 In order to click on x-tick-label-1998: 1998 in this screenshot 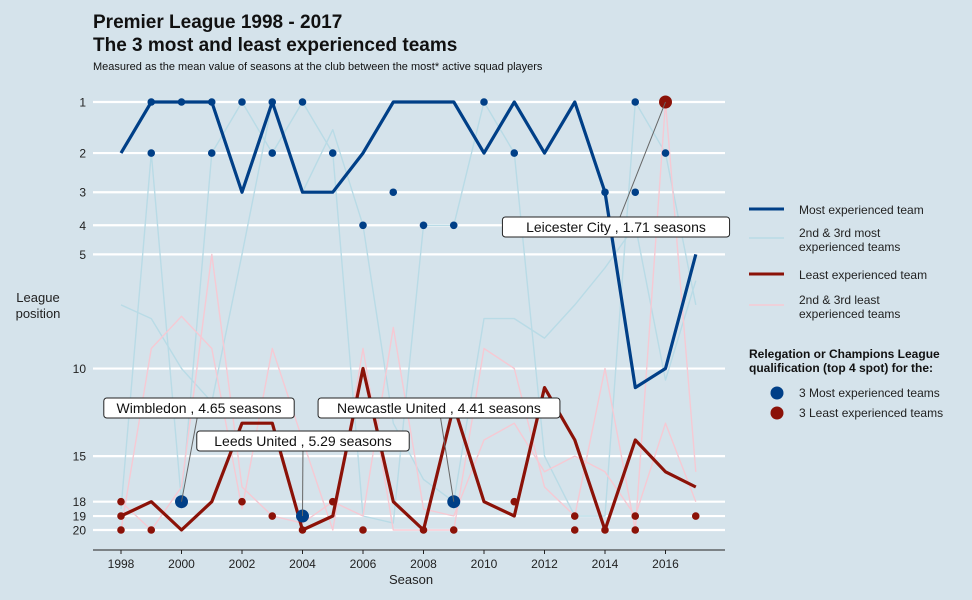, I will do `click(121, 564)`.